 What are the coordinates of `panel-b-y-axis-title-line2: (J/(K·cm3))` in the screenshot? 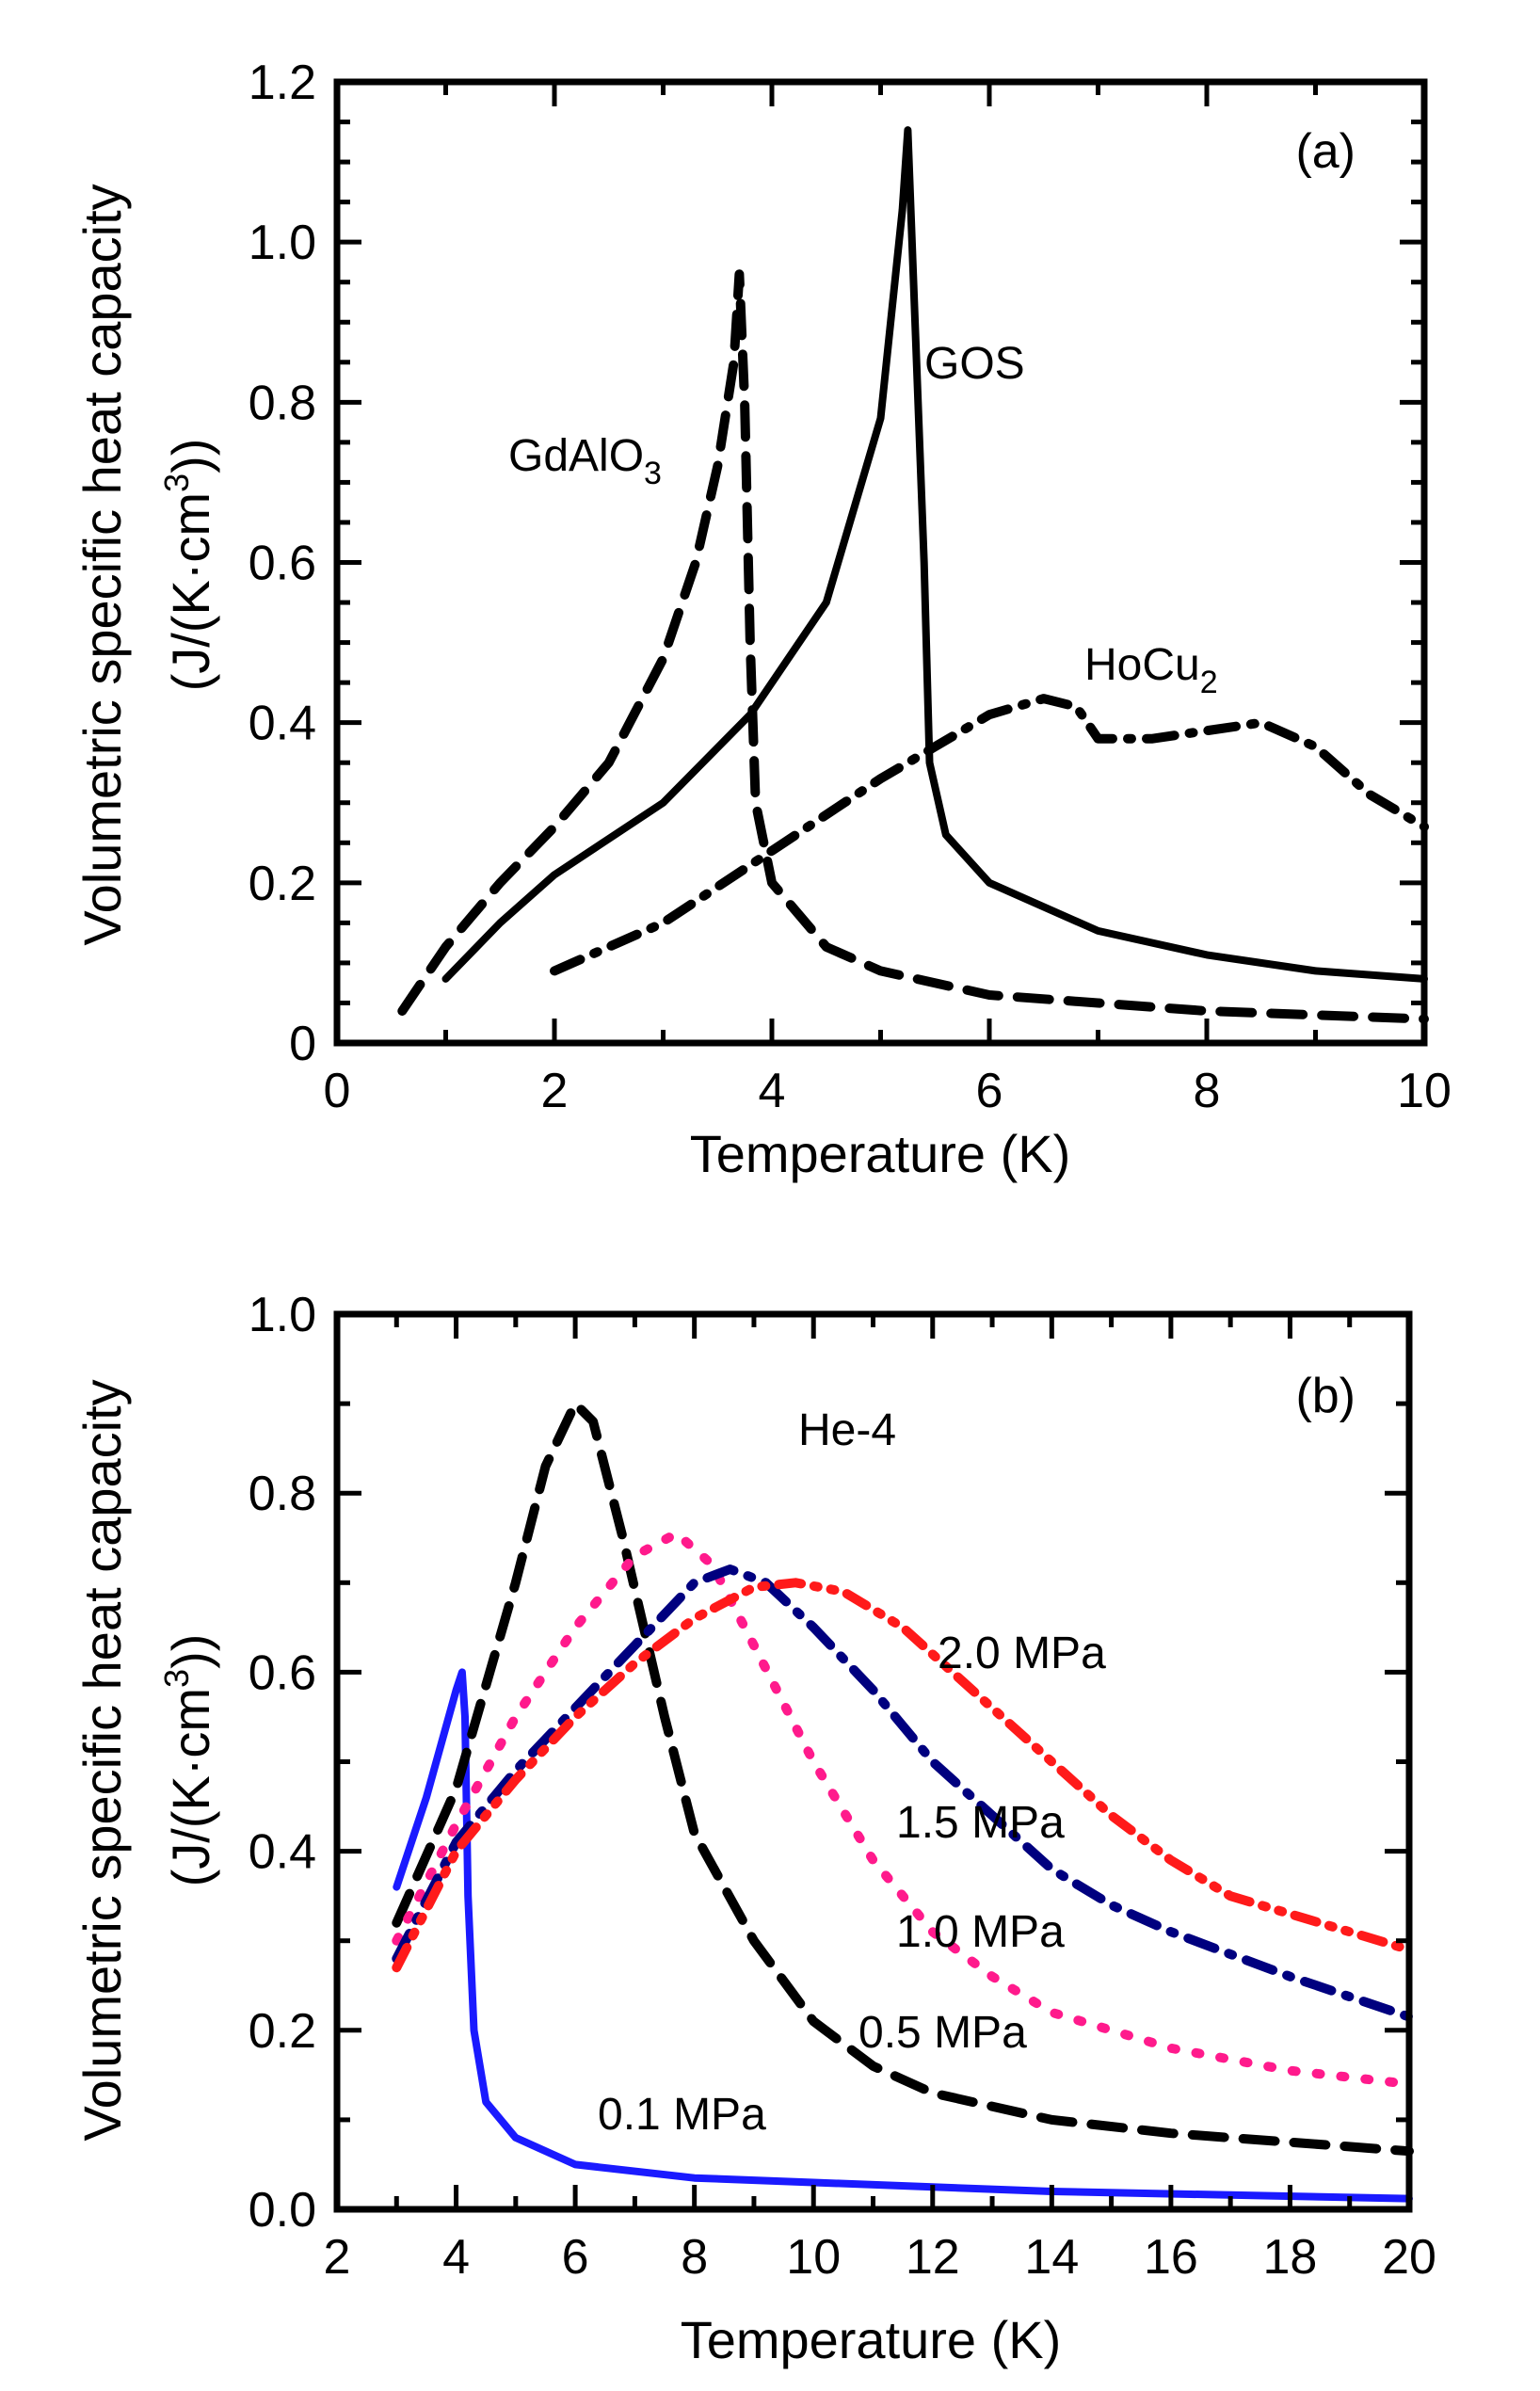 It's located at (188, 1760).